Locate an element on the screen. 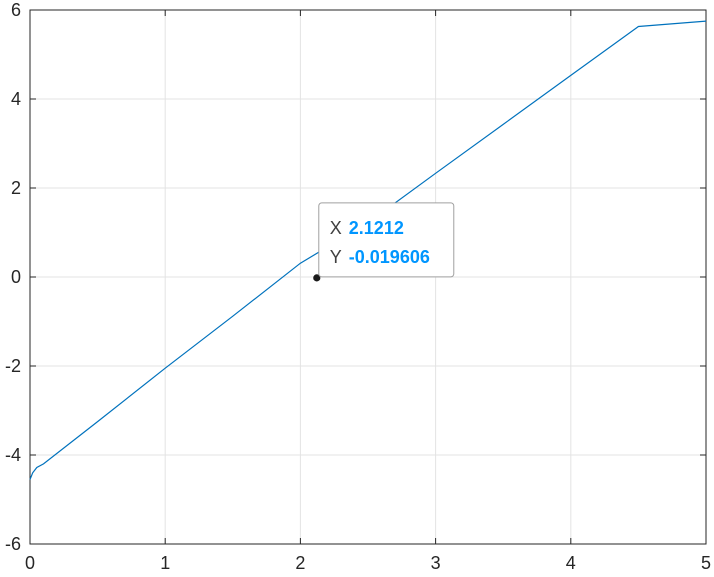  y-tick-label: -2 is located at coordinates (13, 366).